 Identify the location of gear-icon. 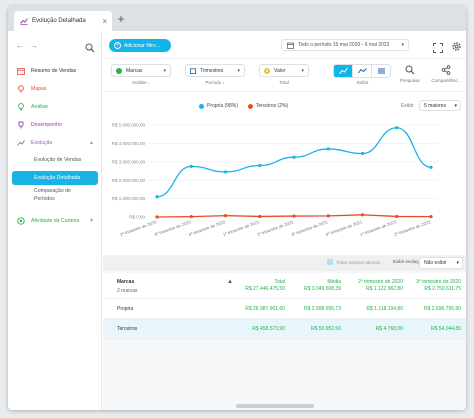
(456, 45).